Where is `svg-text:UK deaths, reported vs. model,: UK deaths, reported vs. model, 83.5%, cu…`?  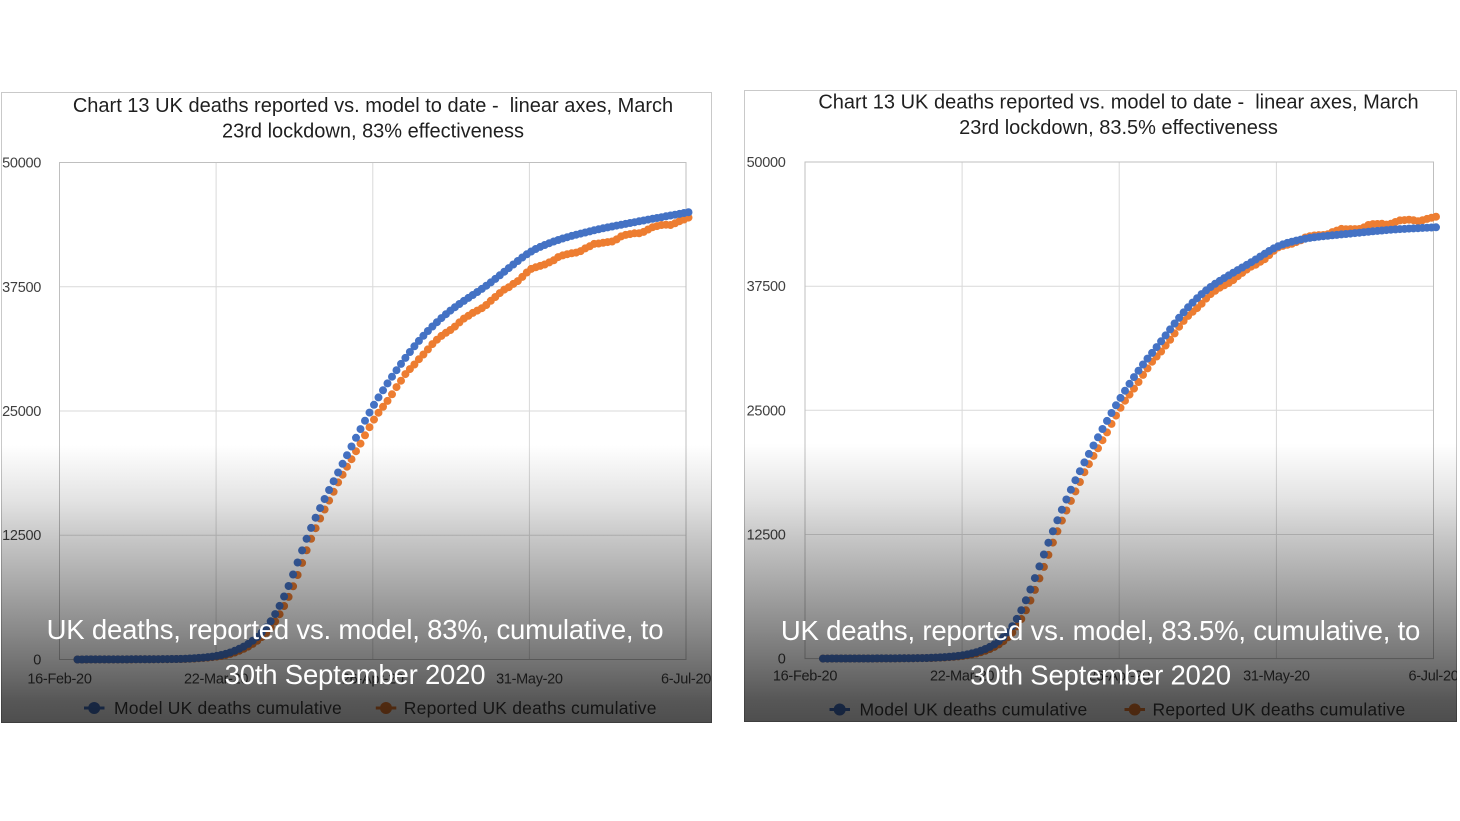 svg-text:UK deaths, reported vs. model,: UK deaths, reported vs. model, 83.5%, cu… is located at coordinates (1100, 630).